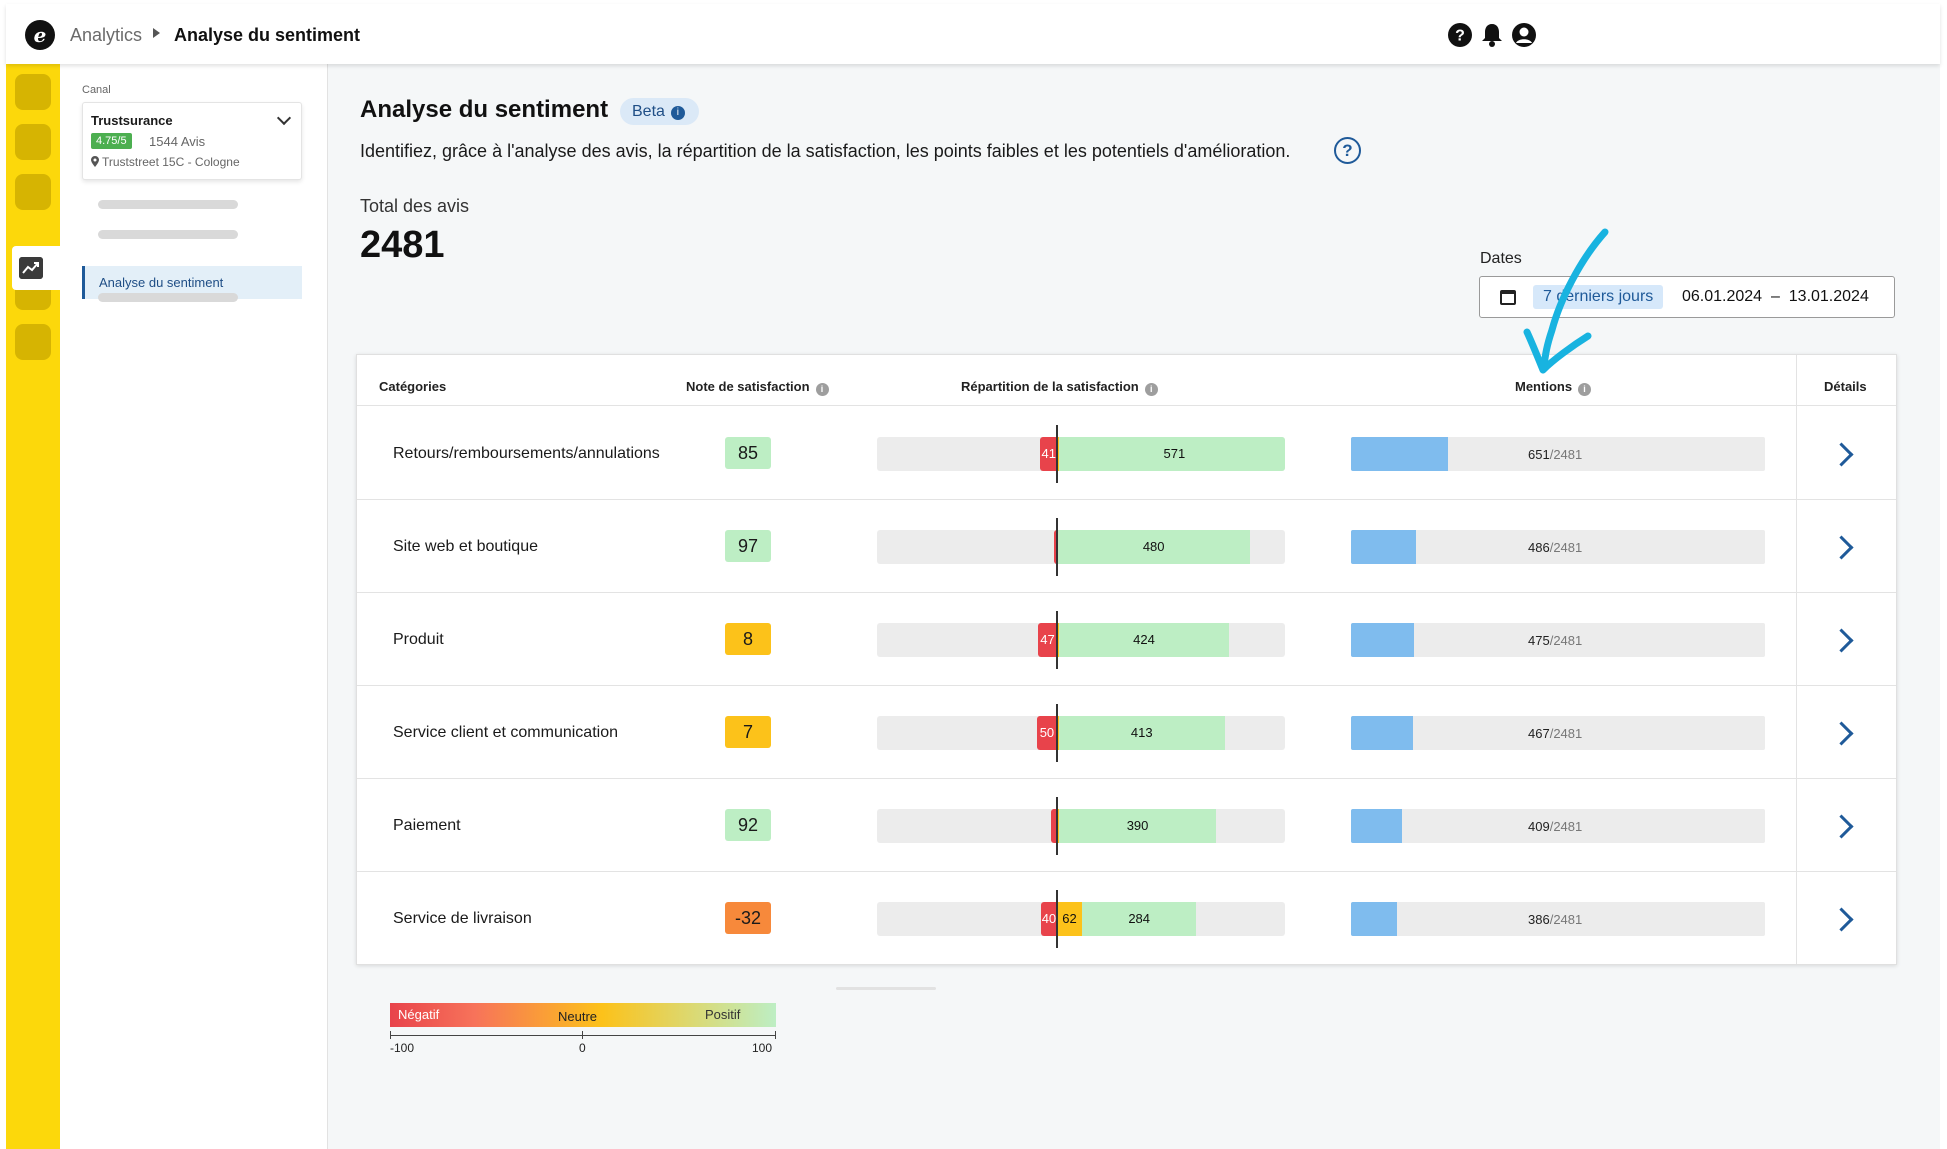  I want to click on negative-segment: 47, so click(1047, 640).